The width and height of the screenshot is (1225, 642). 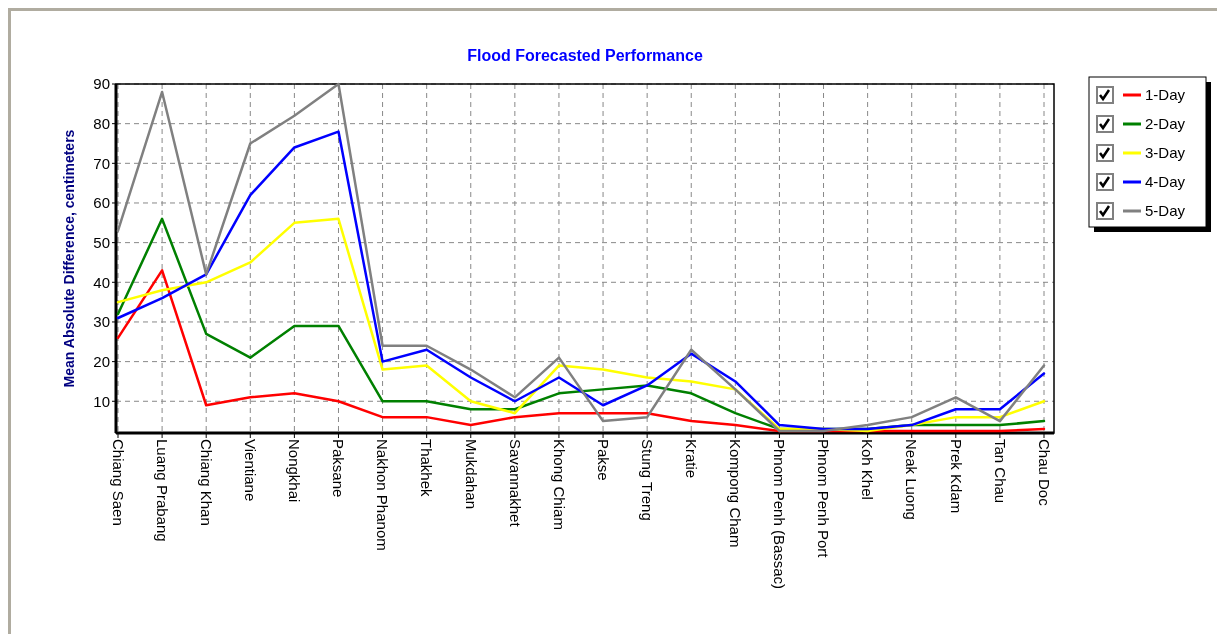 What do you see at coordinates (1165, 182) in the screenshot?
I see `legend-label: 4-Day` at bounding box center [1165, 182].